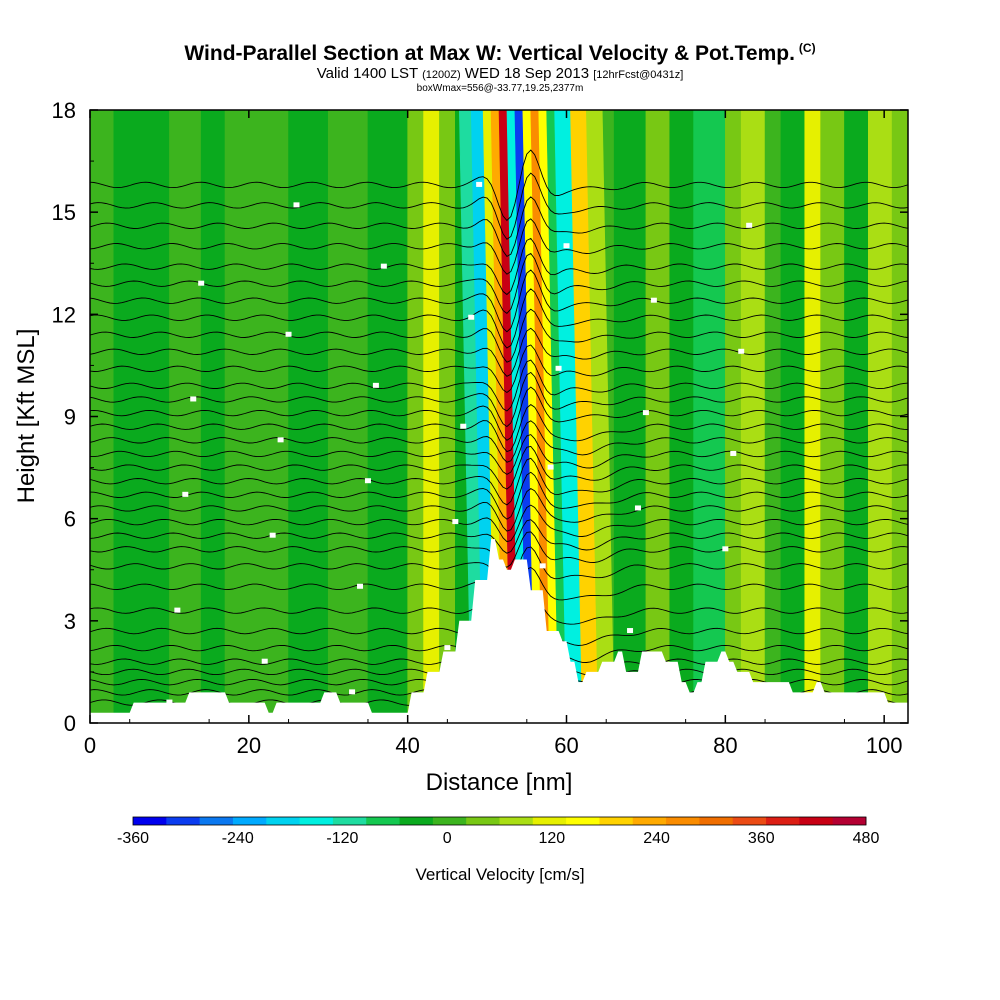 The image size is (1000, 1000). What do you see at coordinates (499, 782) in the screenshot?
I see `x-axis-title: Distance [nm]` at bounding box center [499, 782].